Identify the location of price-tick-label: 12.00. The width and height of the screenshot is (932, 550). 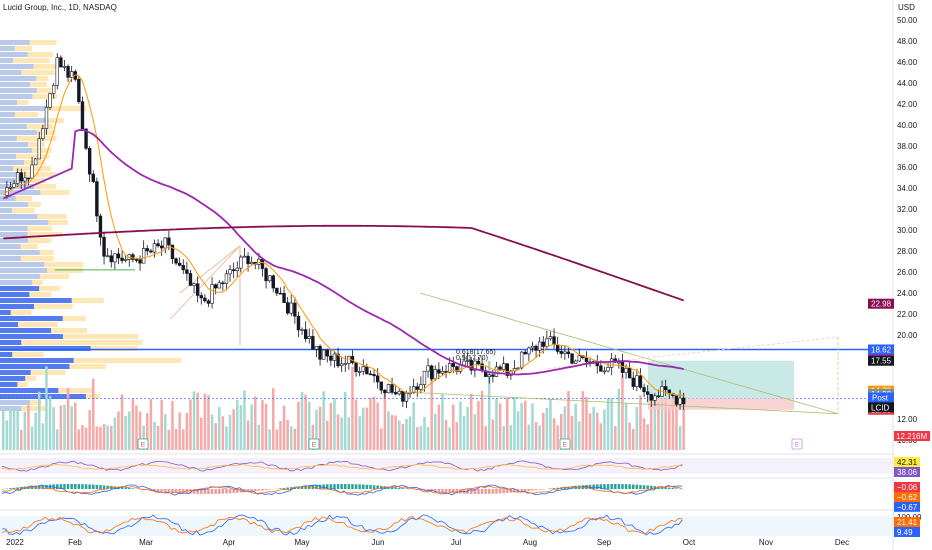
(907, 419).